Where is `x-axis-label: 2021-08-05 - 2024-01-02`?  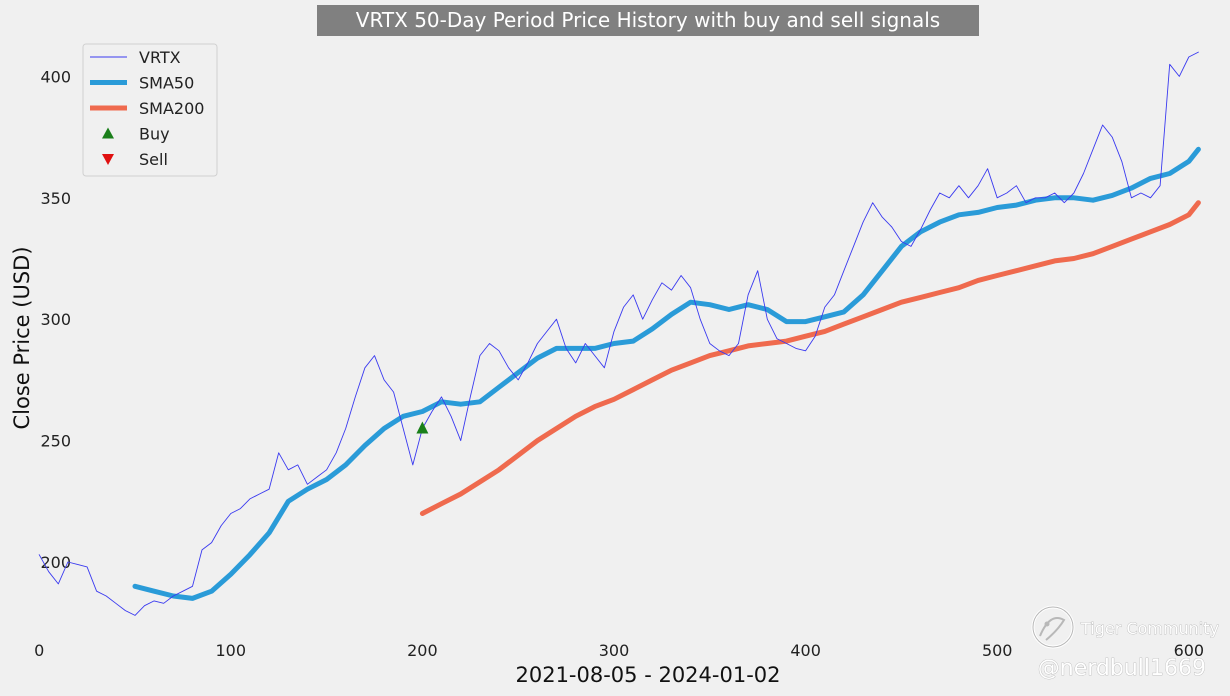 x-axis-label: 2021-08-05 - 2024-01-02 is located at coordinates (647, 675).